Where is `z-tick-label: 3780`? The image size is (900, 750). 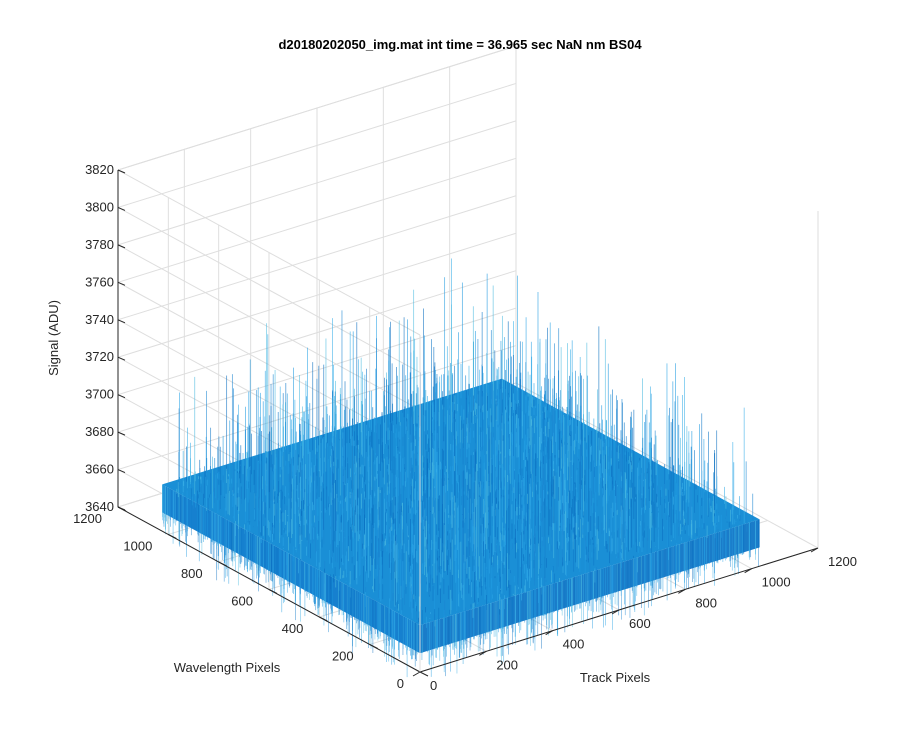 z-tick-label: 3780 is located at coordinates (99, 244).